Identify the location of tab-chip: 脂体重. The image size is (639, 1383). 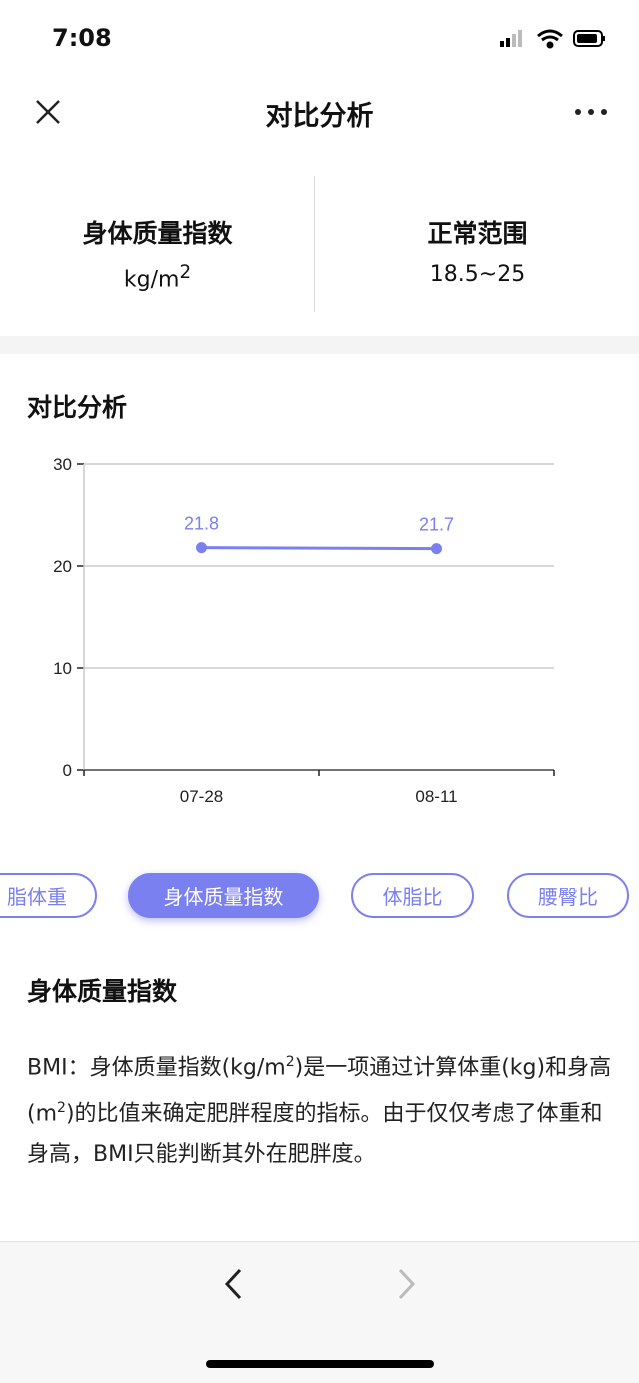
(48, 895).